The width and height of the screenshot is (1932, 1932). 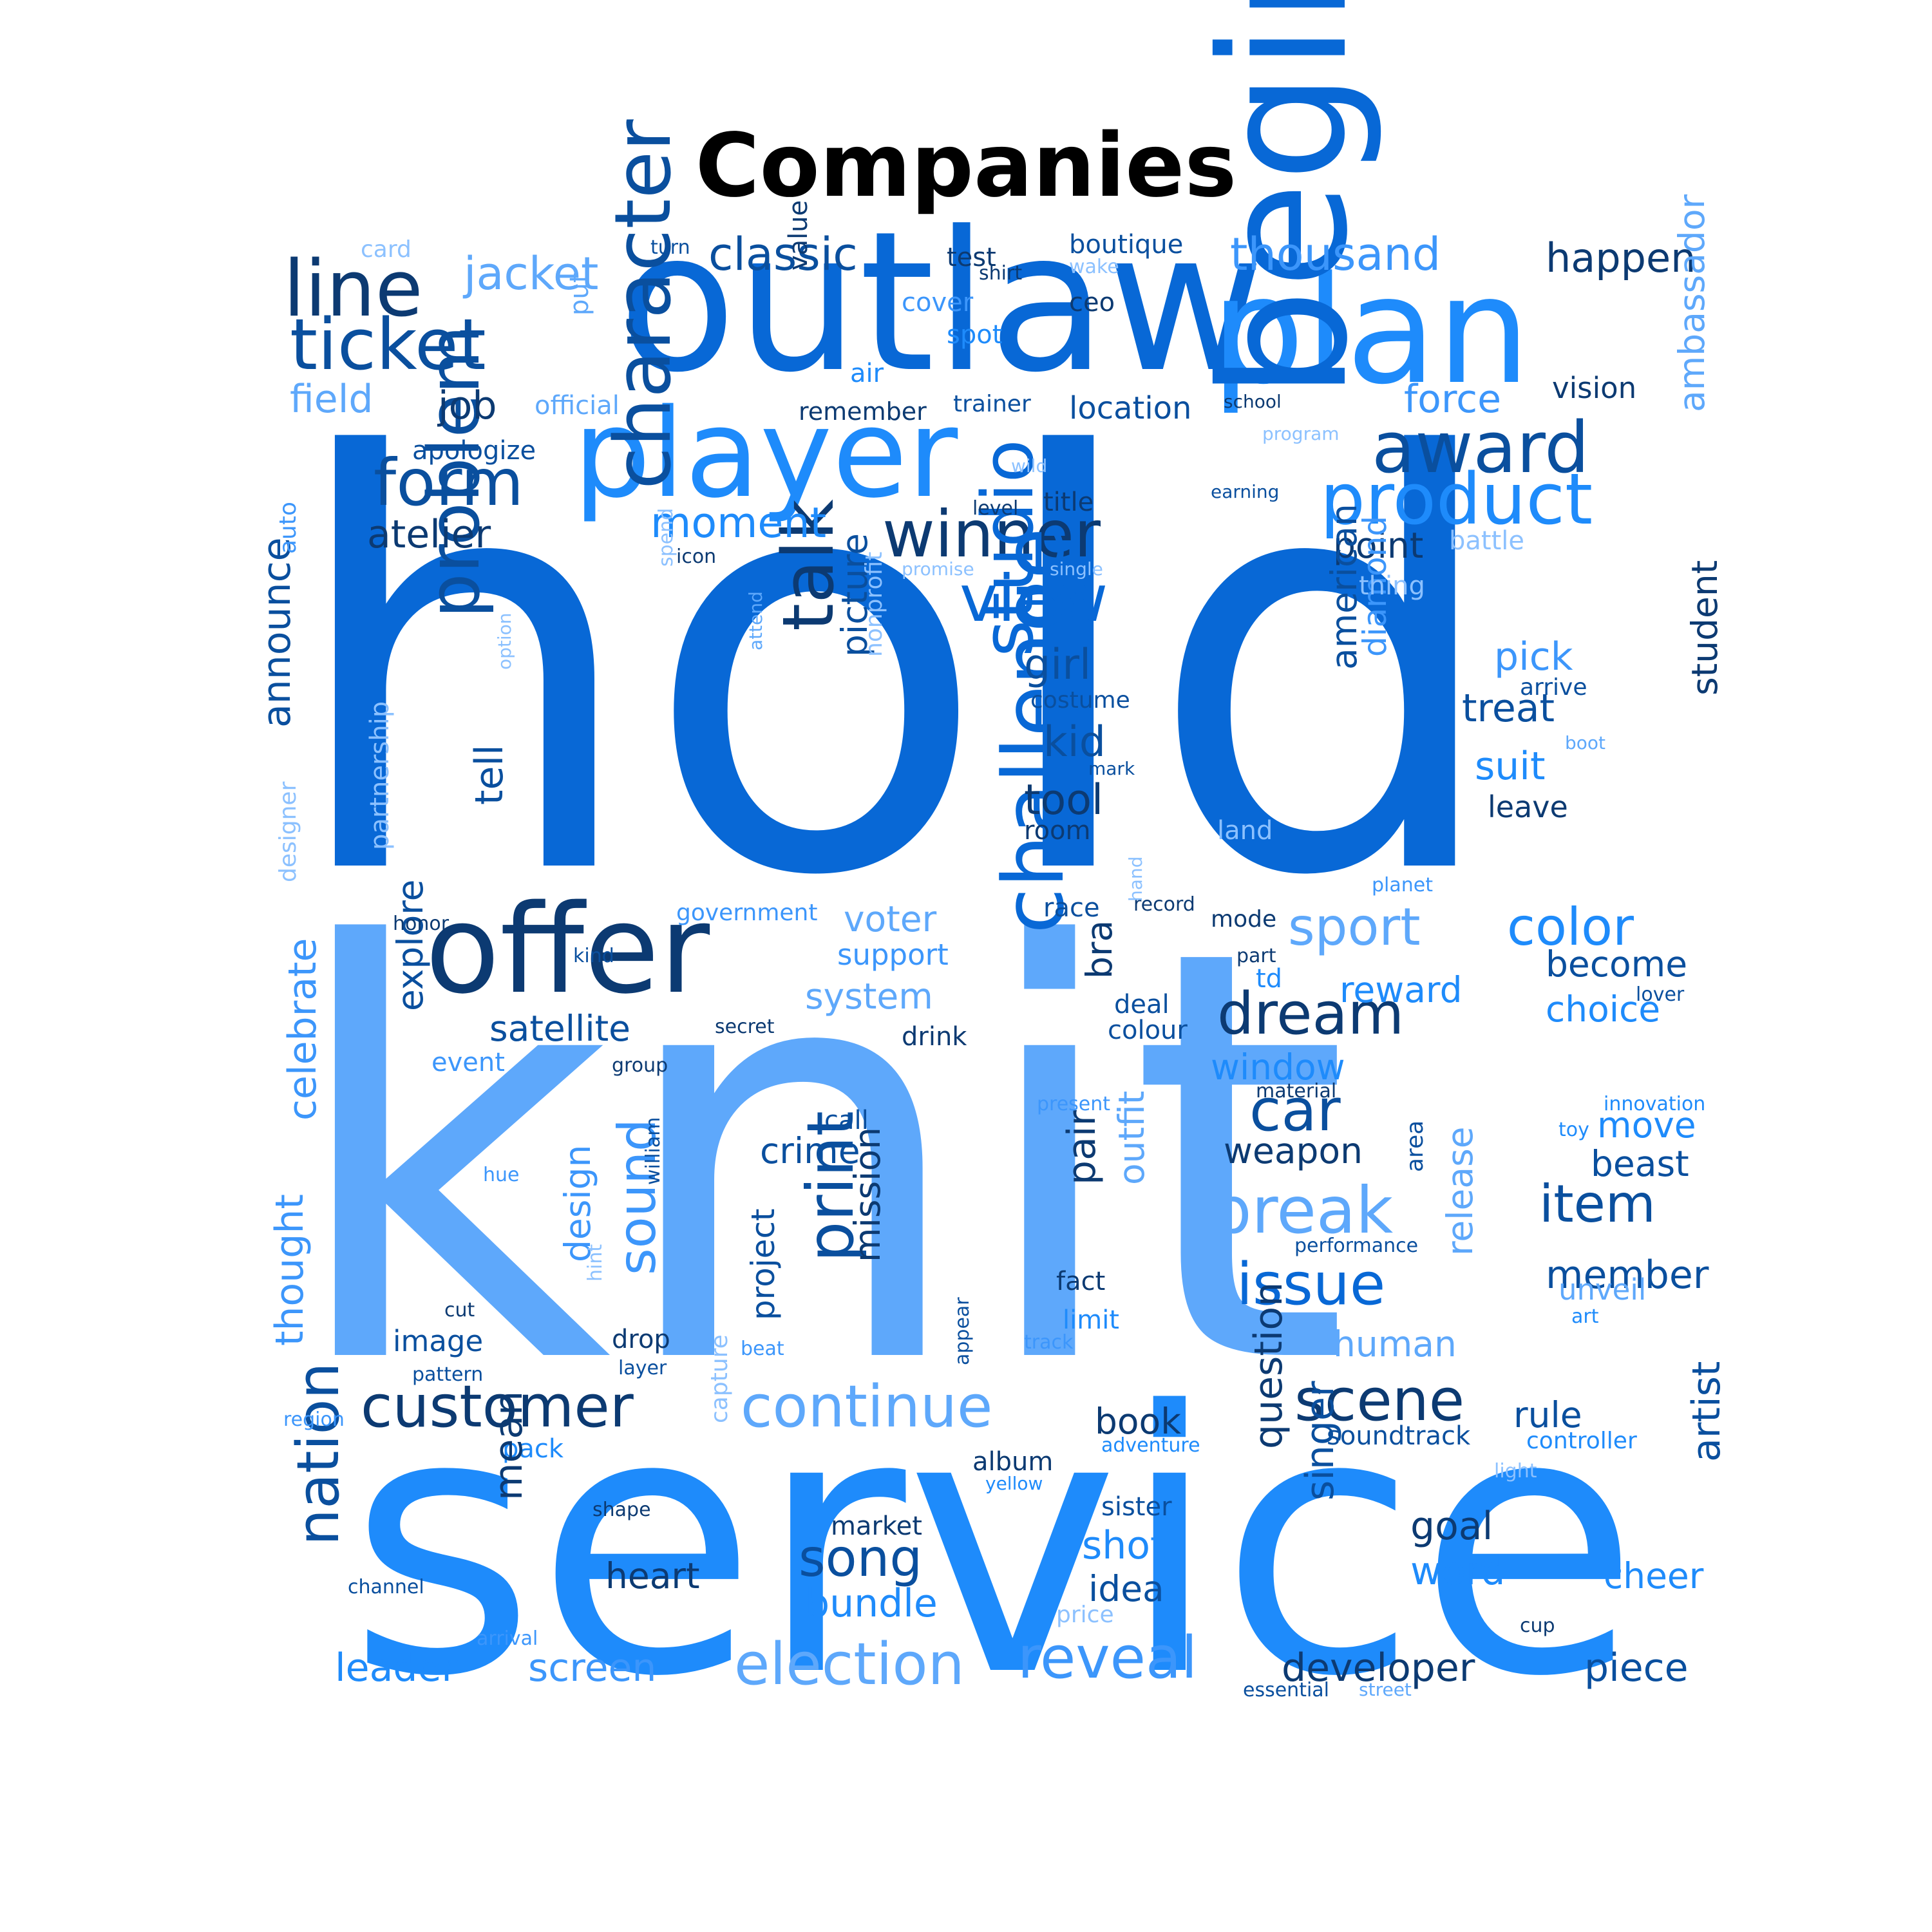 I want to click on cloud-word: part, so click(x=1256, y=956).